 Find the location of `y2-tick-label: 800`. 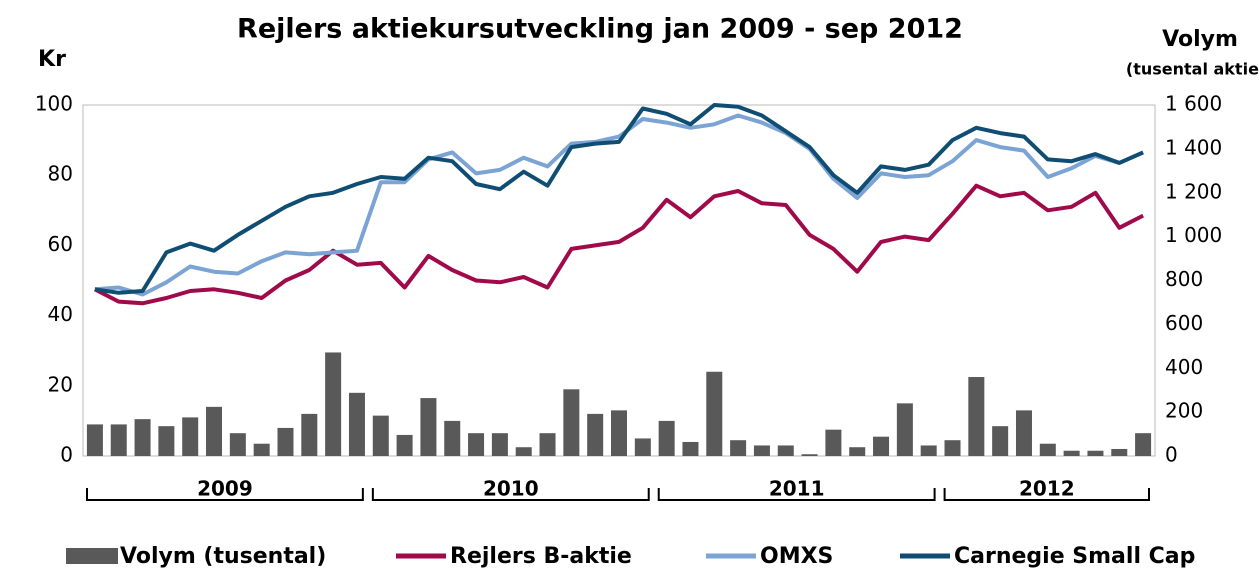

y2-tick-label: 800 is located at coordinates (1184, 279).